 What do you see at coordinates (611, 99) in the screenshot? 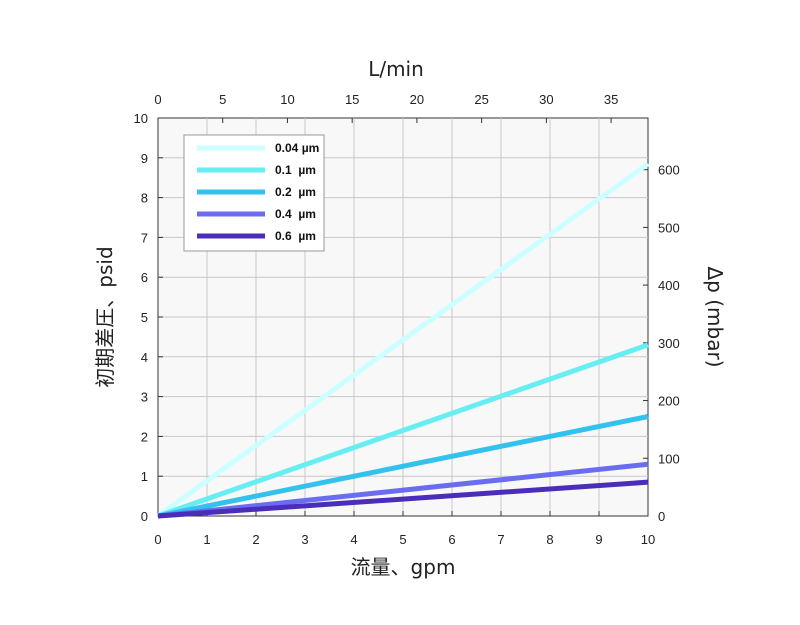
I see `x2-tick-label: 35` at bounding box center [611, 99].